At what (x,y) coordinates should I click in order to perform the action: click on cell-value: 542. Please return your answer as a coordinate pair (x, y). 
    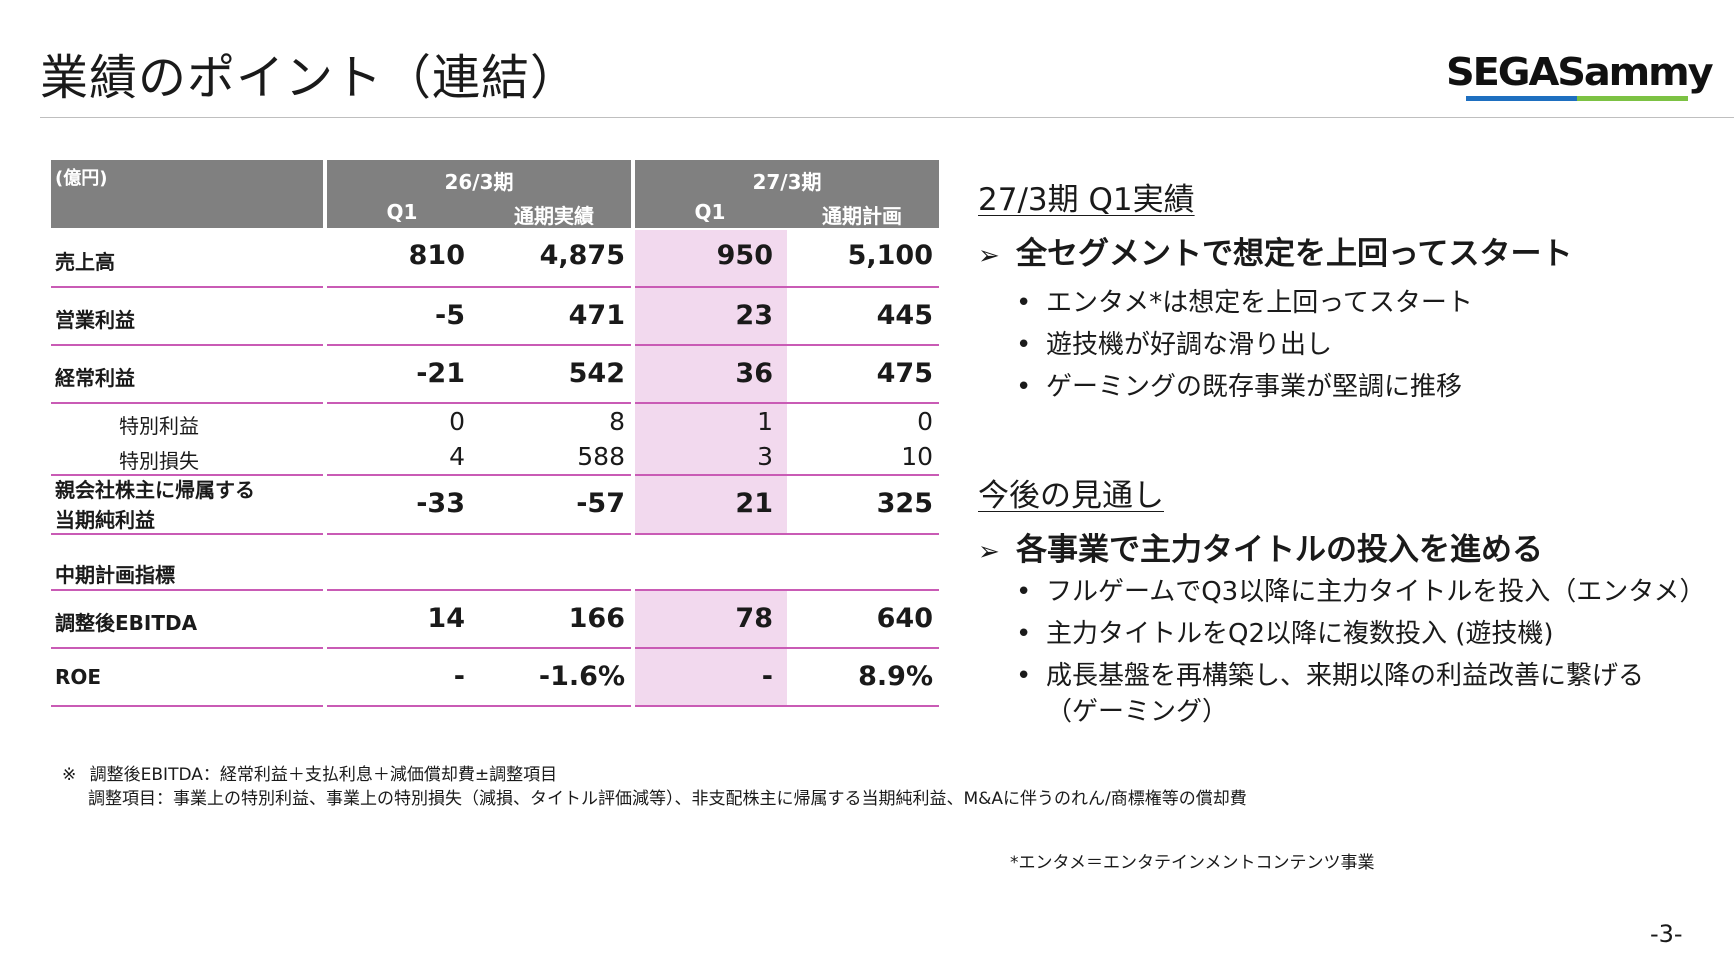
    Looking at the image, I should click on (596, 373).